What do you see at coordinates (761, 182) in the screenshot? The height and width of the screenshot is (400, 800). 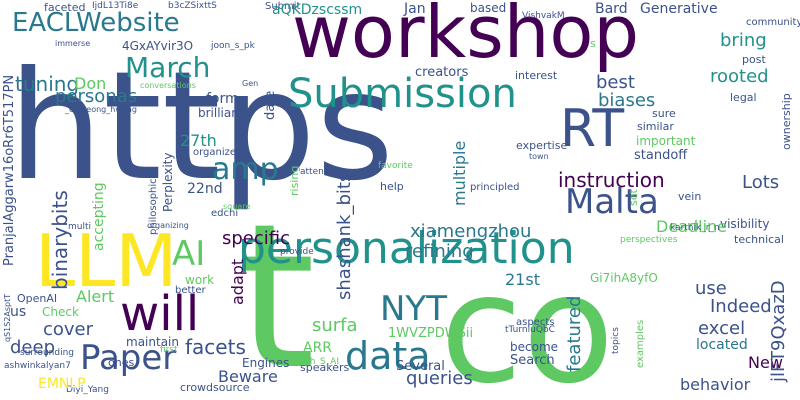 I see `word: Lots` at bounding box center [761, 182].